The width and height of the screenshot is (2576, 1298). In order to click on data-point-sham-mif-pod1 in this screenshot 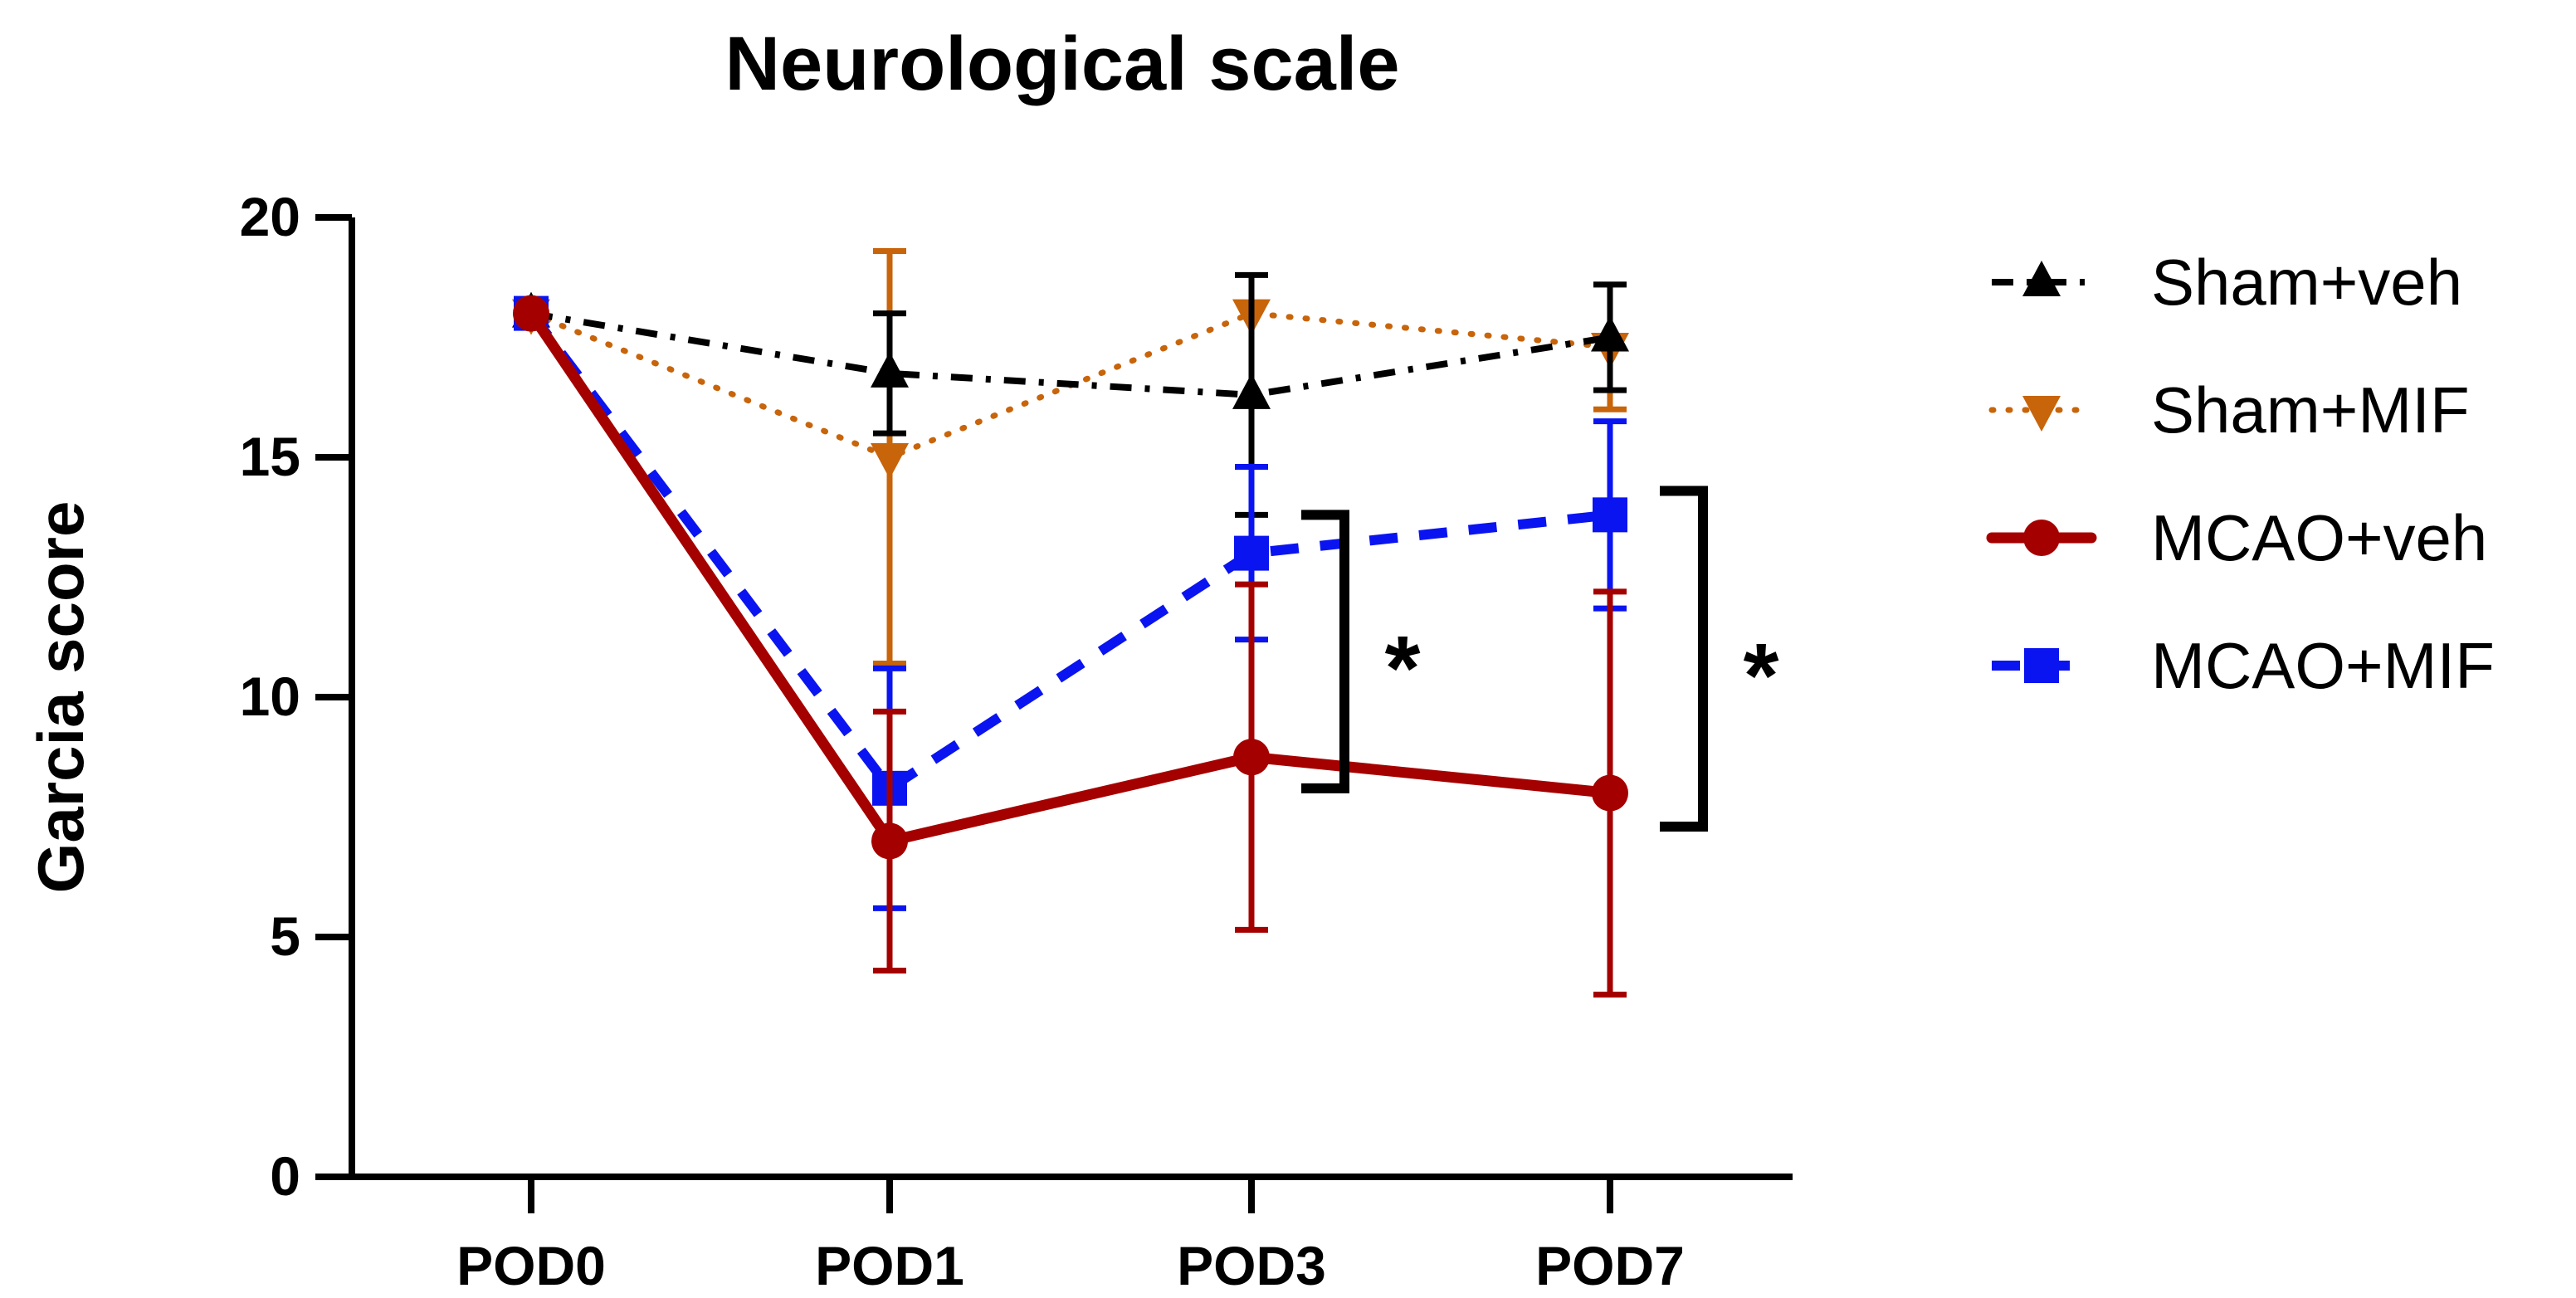, I will do `click(890, 461)`.